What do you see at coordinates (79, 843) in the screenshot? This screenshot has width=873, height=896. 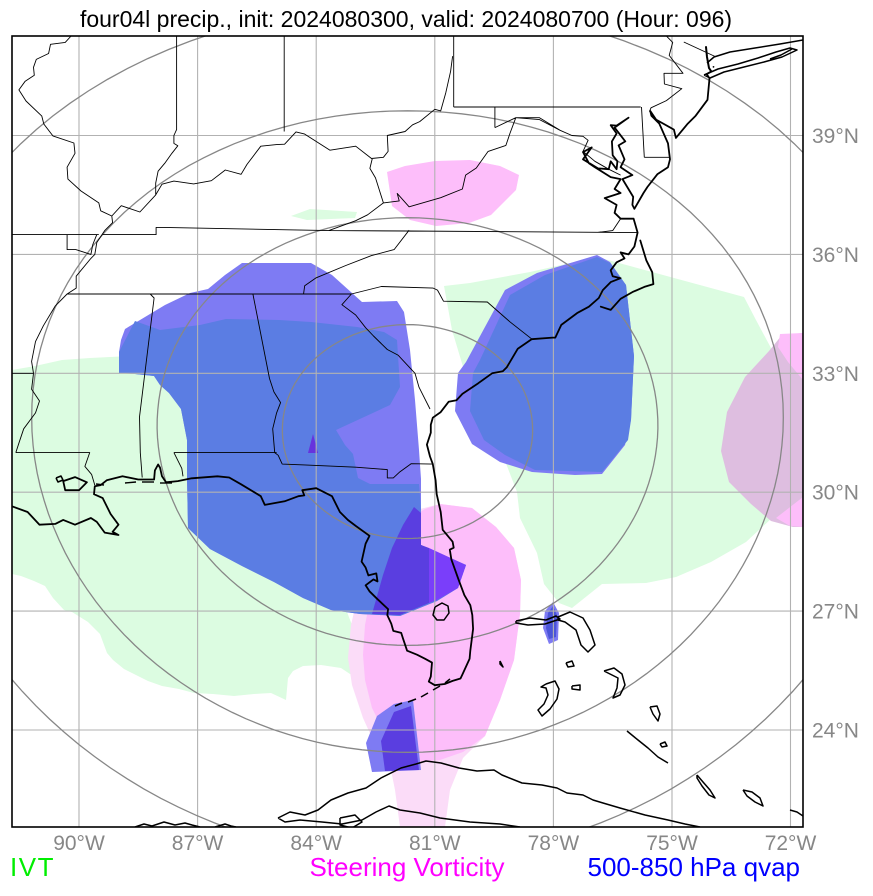 I see `svg-text: 90°W` at bounding box center [79, 843].